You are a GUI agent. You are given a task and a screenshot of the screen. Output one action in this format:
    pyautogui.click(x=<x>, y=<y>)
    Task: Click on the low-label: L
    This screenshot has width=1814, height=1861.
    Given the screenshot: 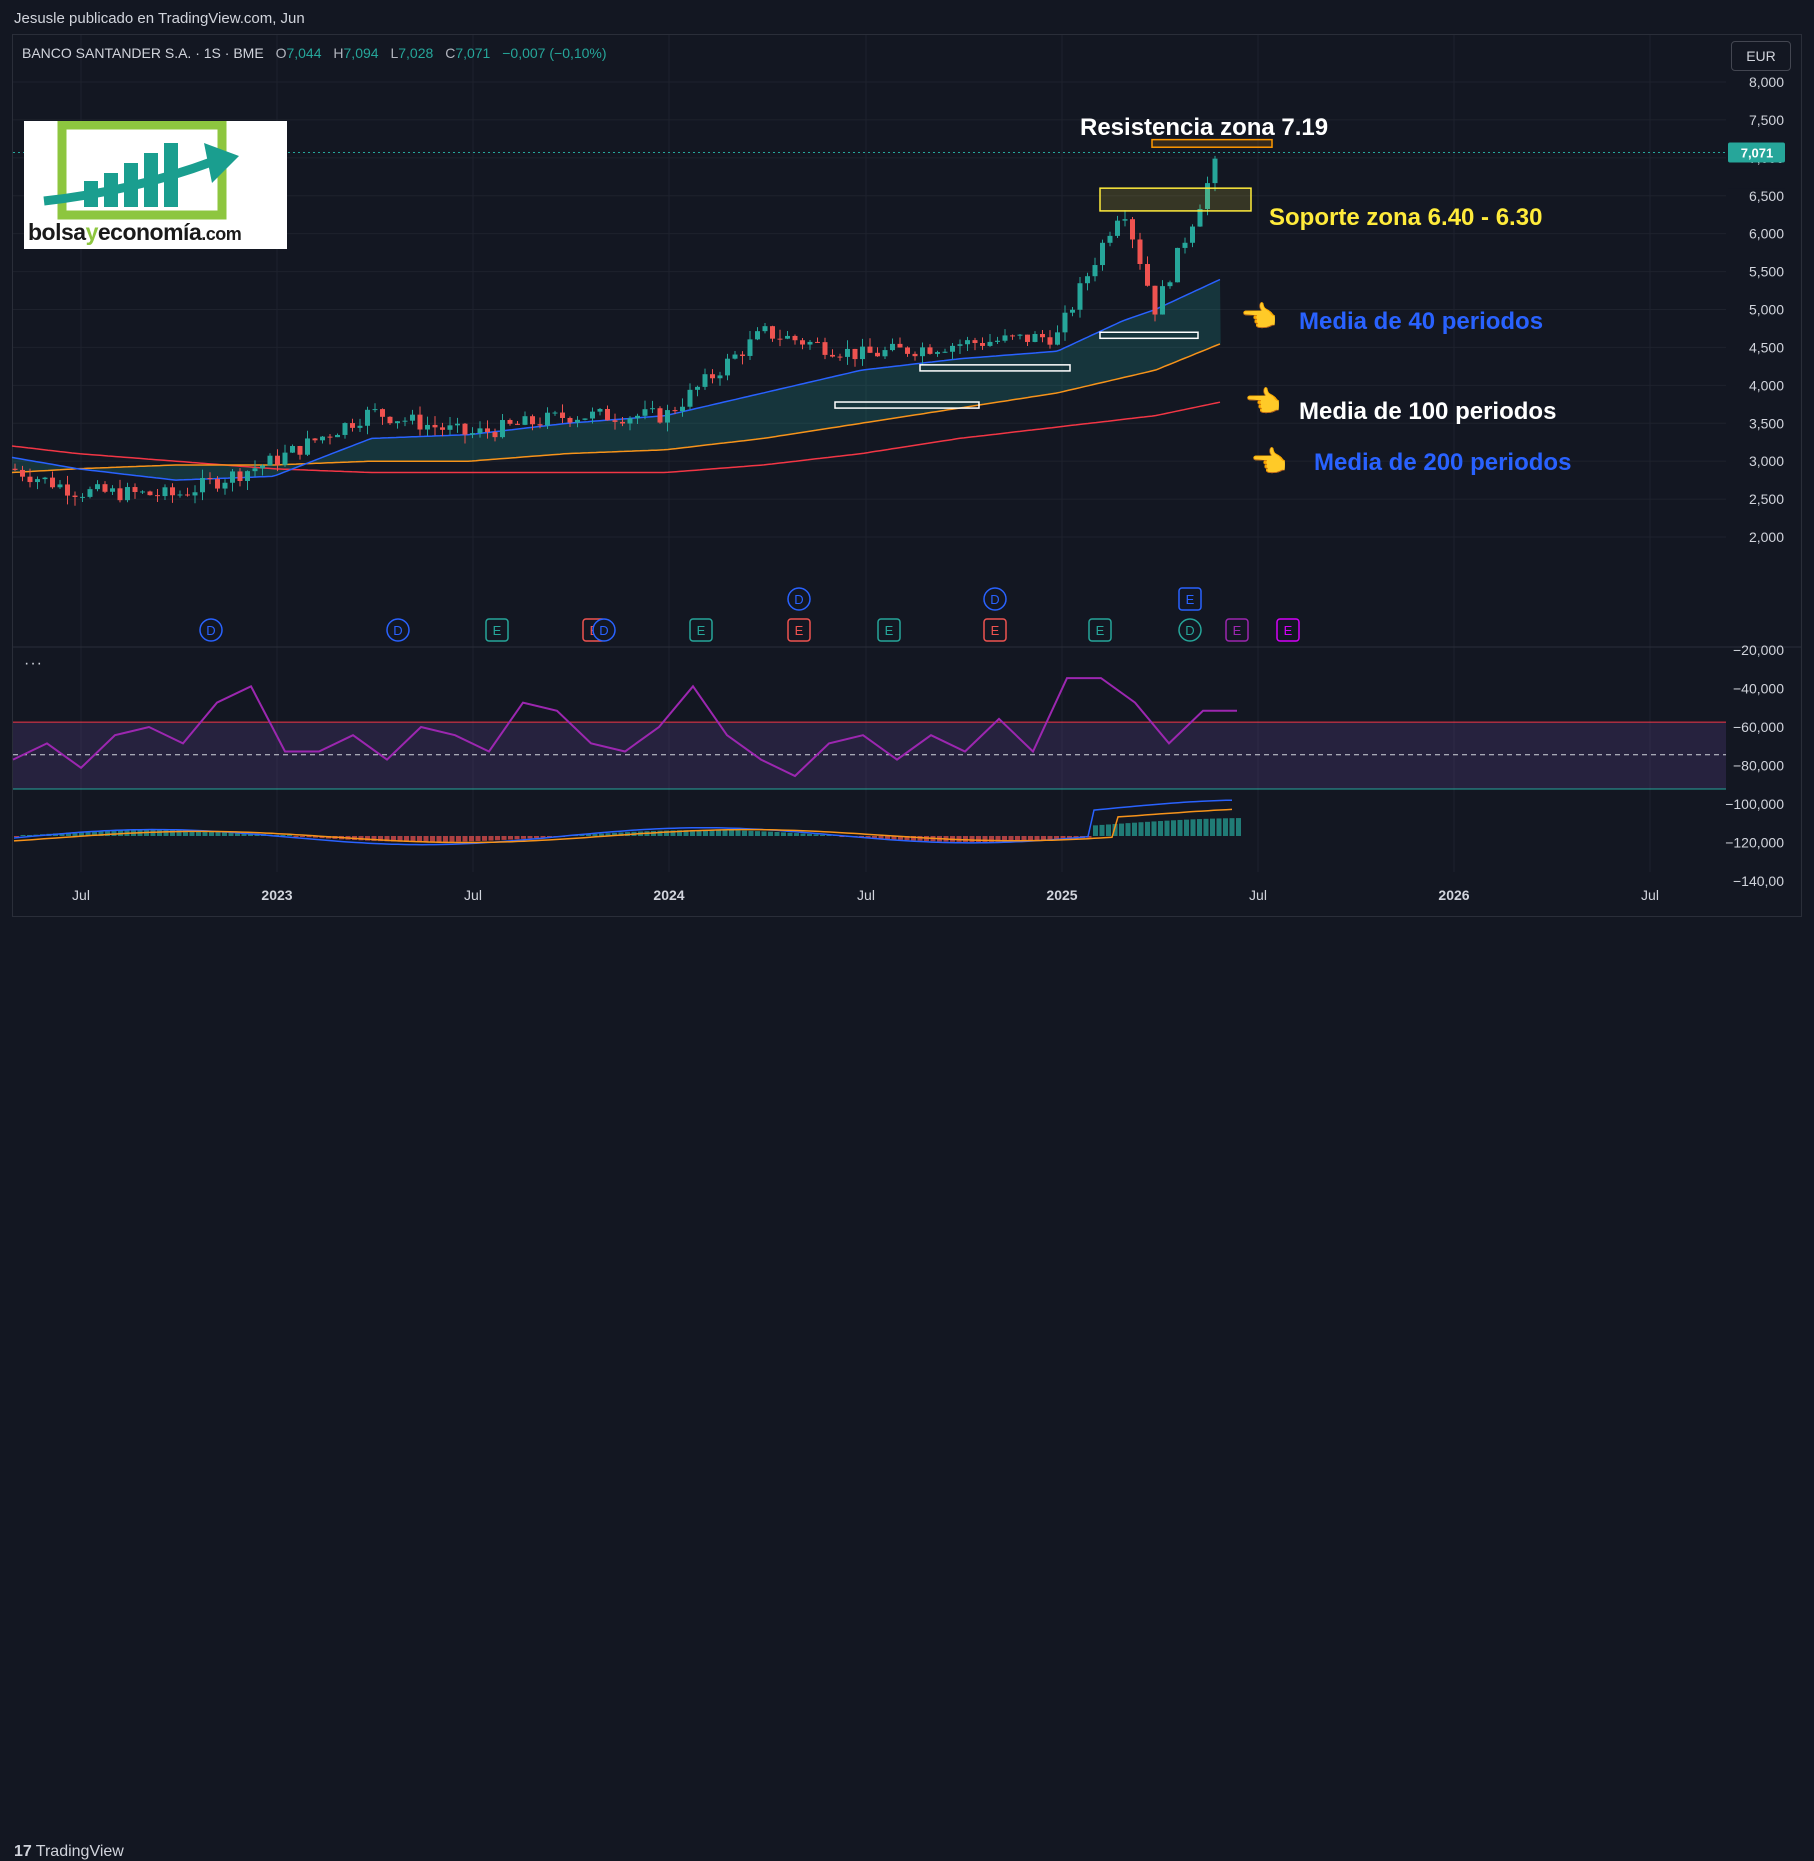 What is the action you would take?
    pyautogui.click(x=394, y=53)
    